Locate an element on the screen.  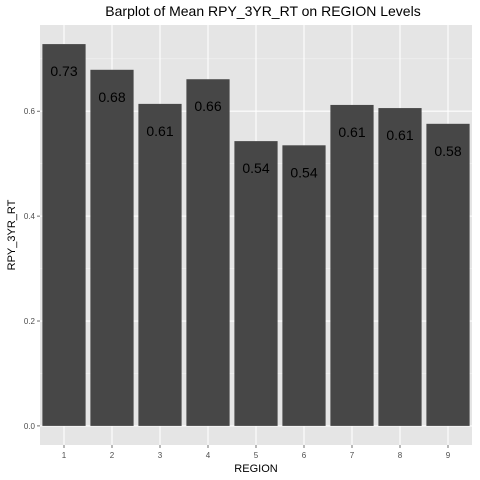
x-tick-label: 4 is located at coordinates (208, 455).